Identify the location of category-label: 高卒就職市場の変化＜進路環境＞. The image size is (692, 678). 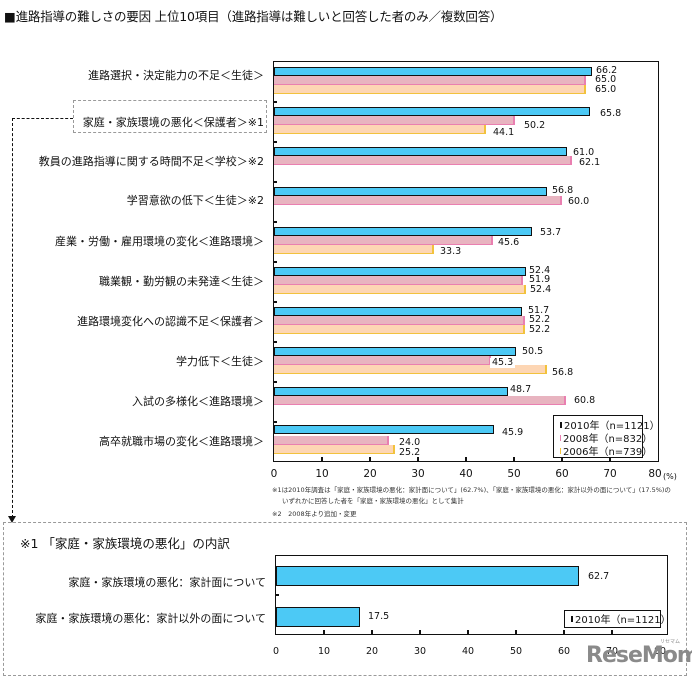
(181, 441).